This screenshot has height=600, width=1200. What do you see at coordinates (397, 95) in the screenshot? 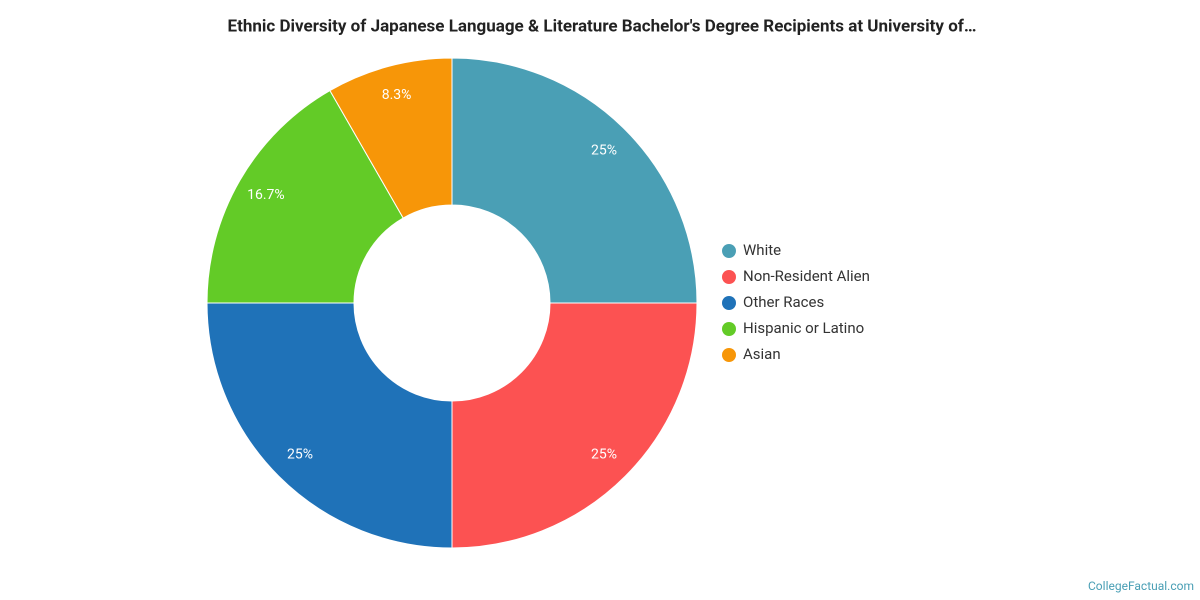
I see `slice-label: 8.3%` at bounding box center [397, 95].